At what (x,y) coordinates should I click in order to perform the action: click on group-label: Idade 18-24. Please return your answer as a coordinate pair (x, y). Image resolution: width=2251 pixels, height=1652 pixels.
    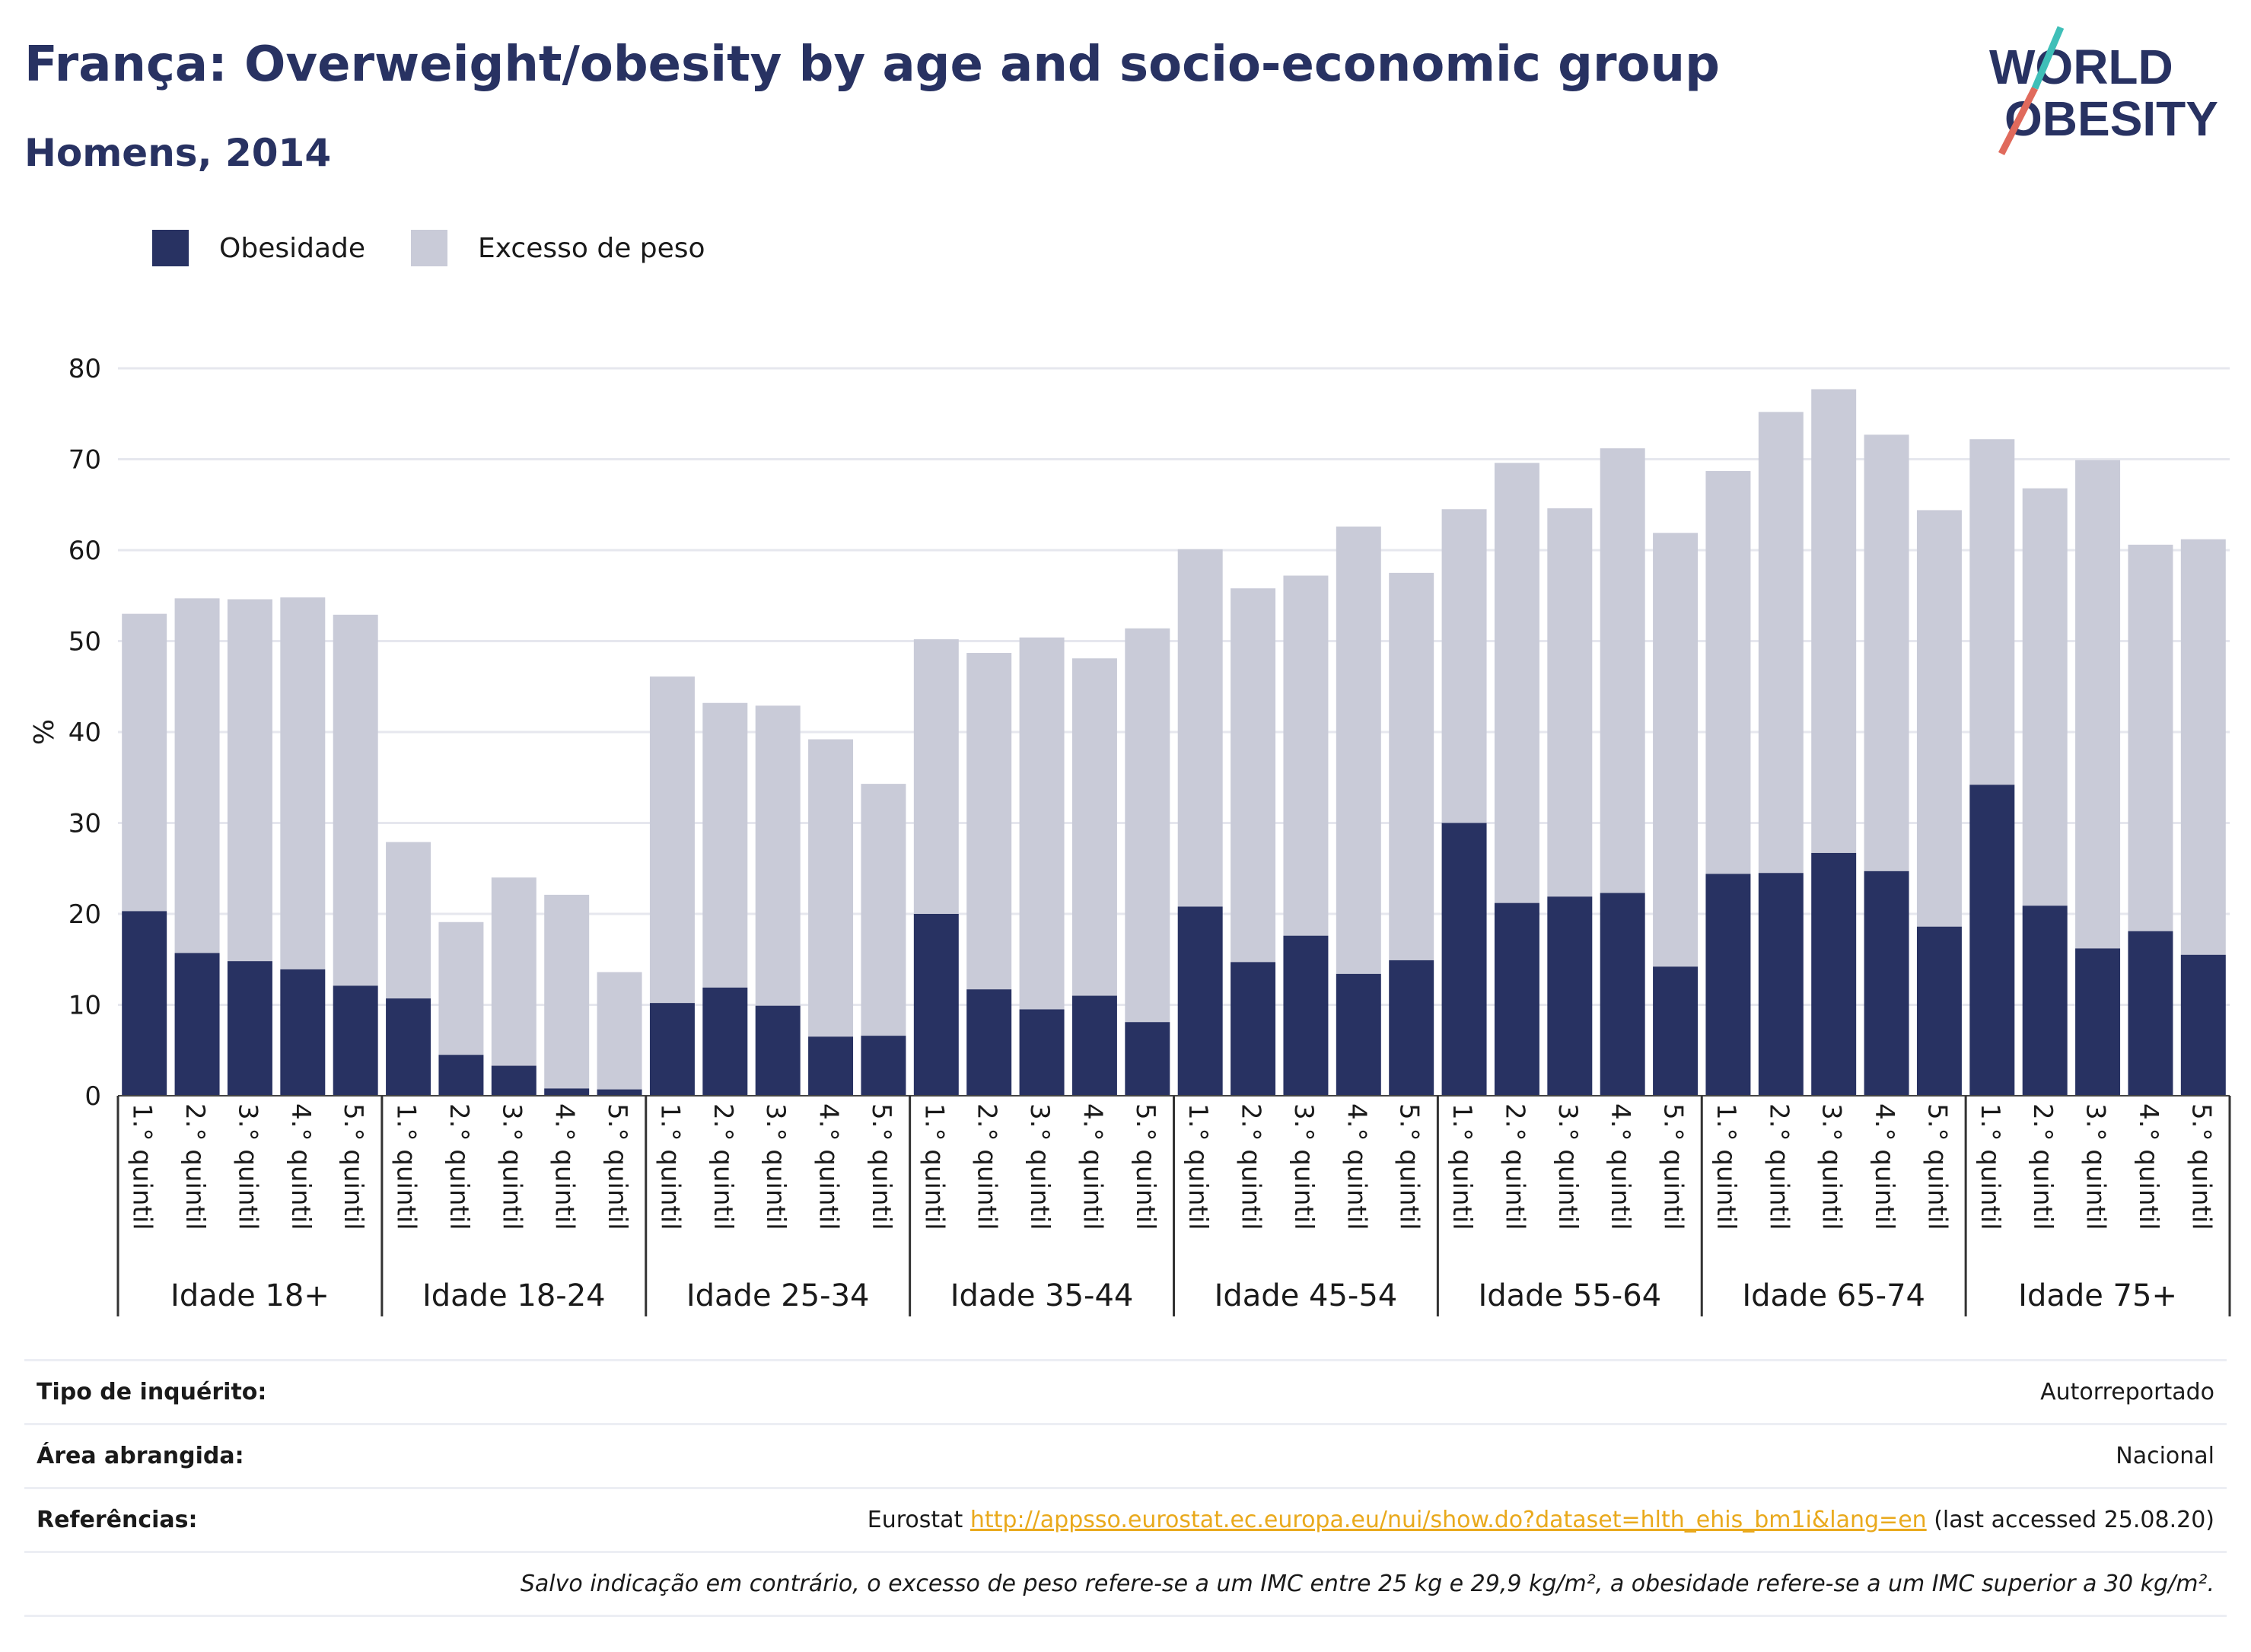
    Looking at the image, I should click on (514, 1295).